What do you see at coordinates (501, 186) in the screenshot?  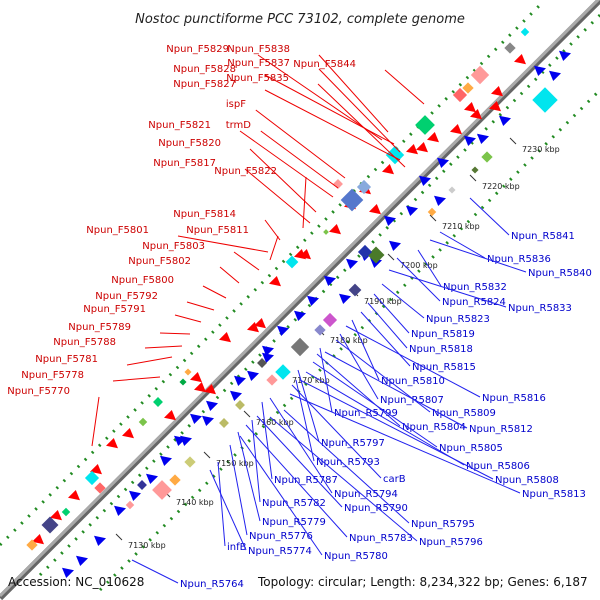 I see `tick-label-7220-kbp: 7220 kbp` at bounding box center [501, 186].